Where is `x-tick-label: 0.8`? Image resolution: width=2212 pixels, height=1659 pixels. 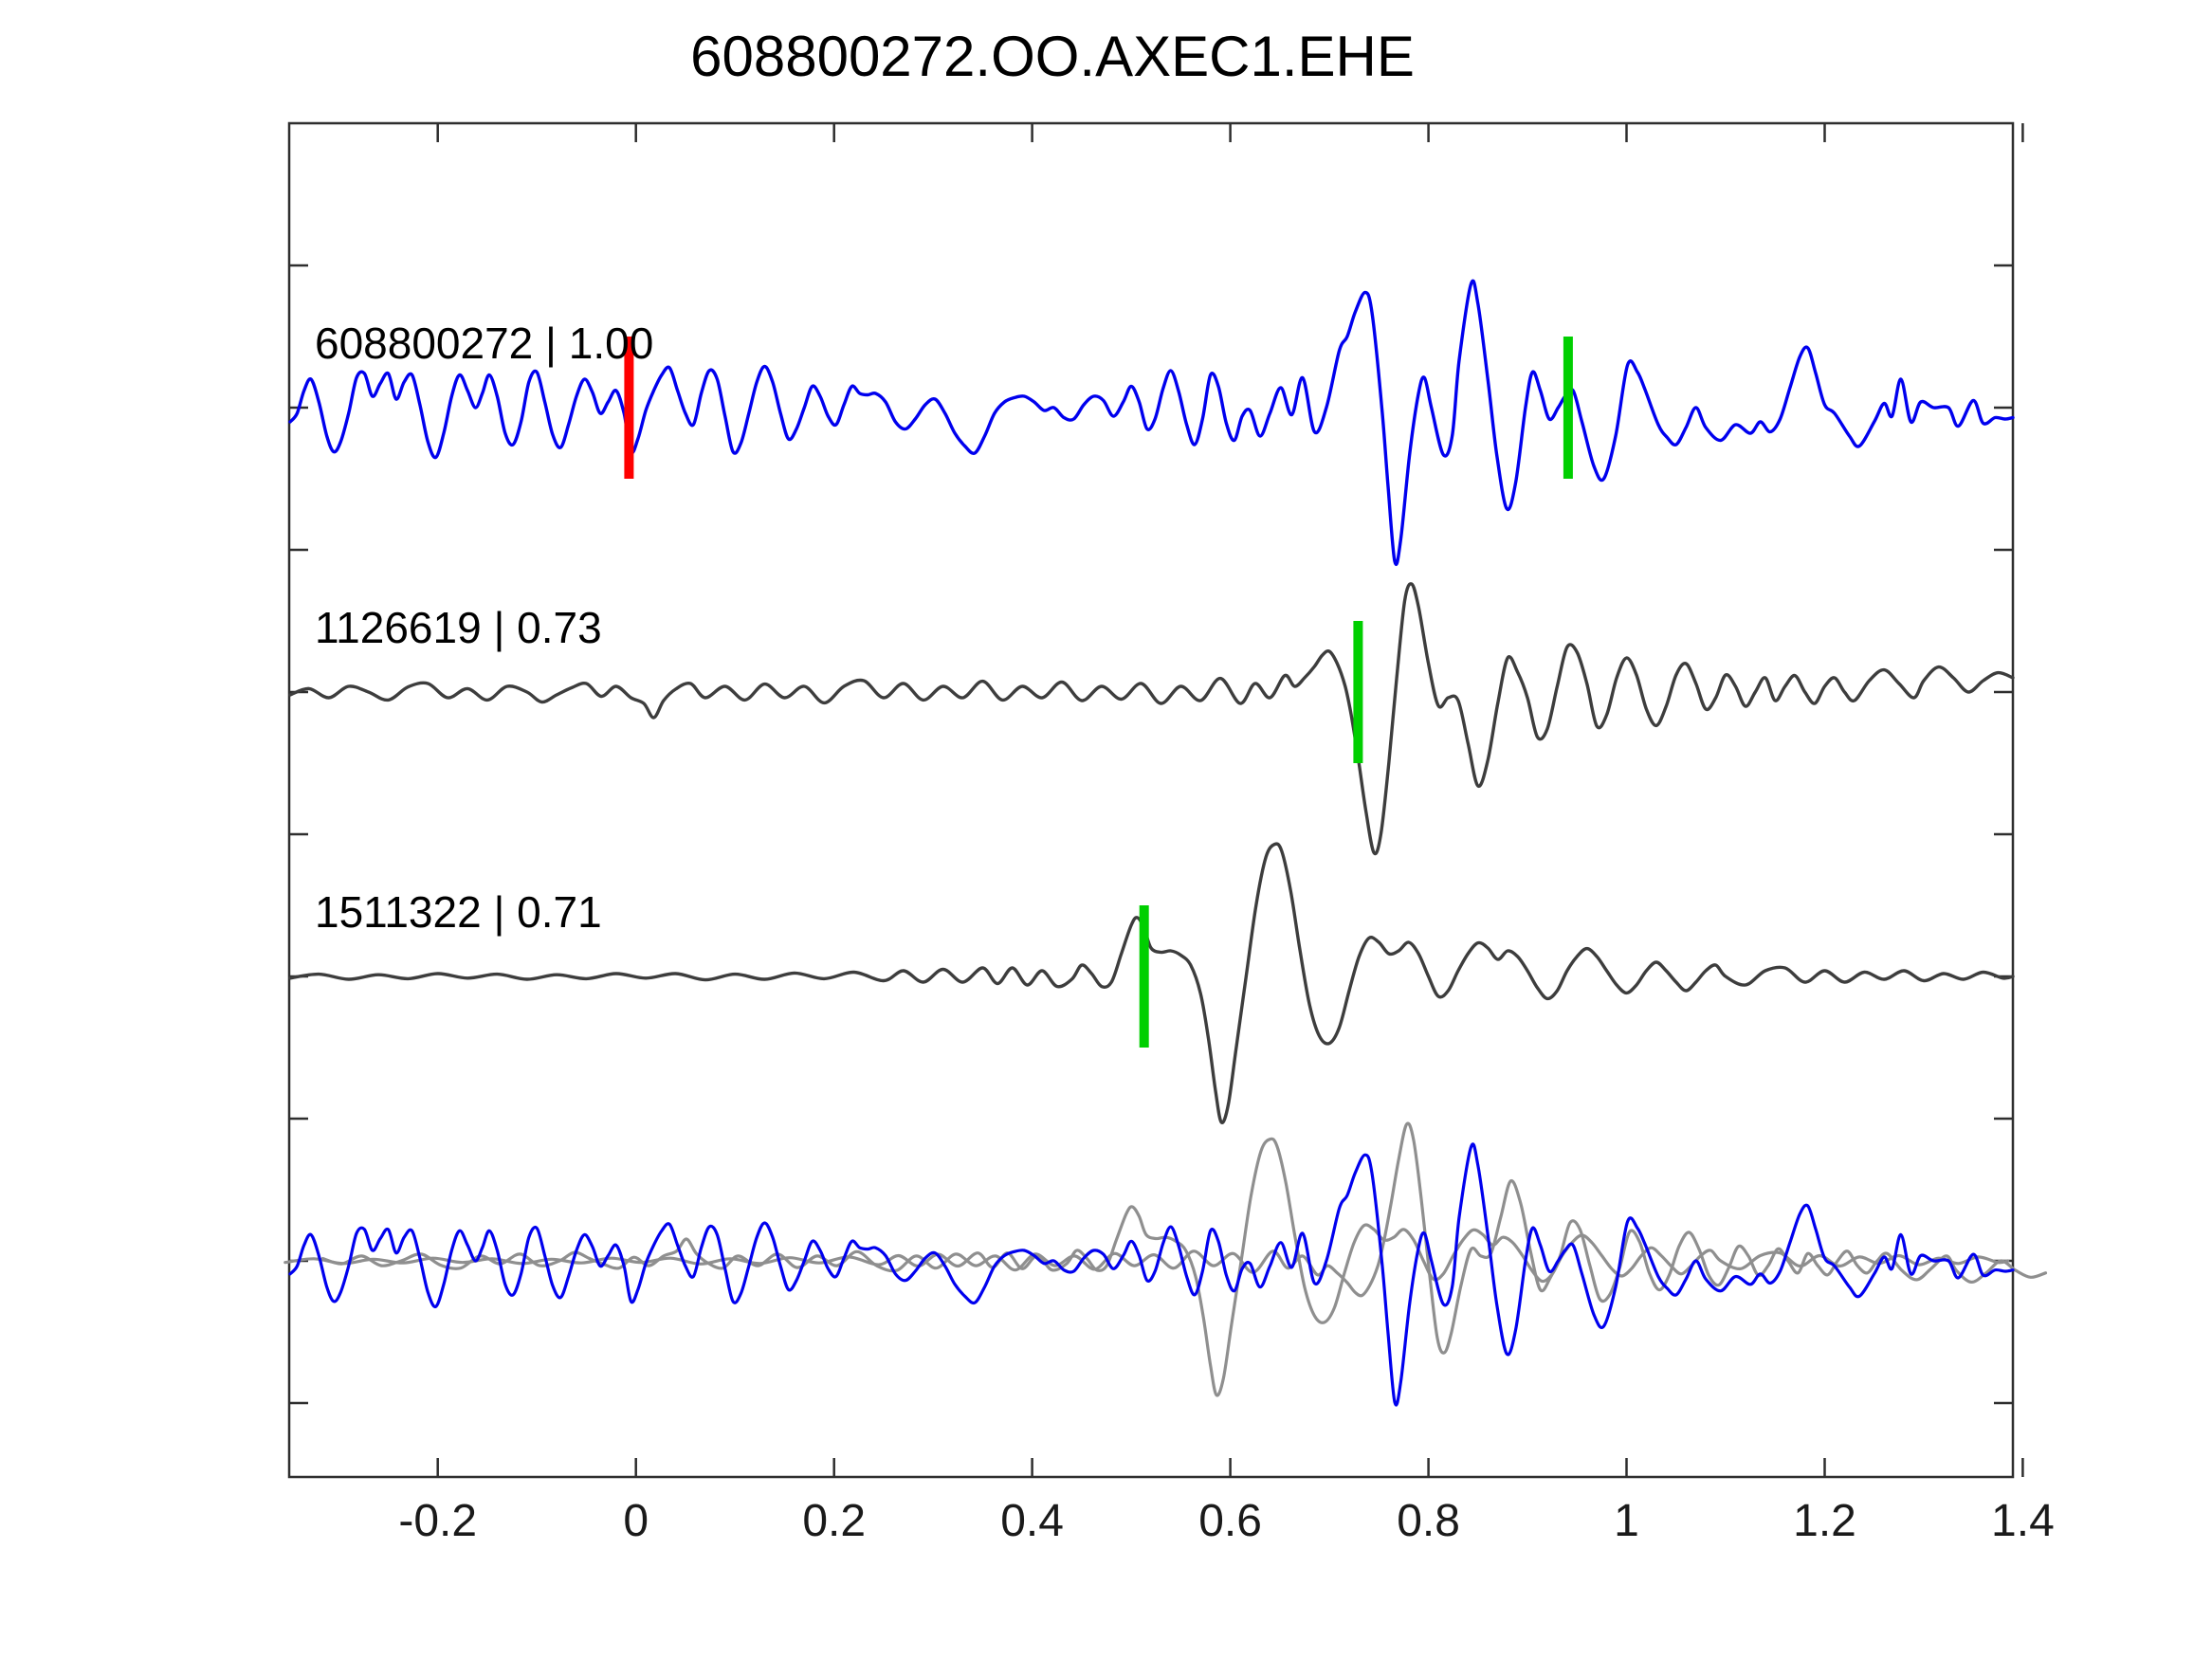
x-tick-label: 0.8 is located at coordinates (1428, 1521).